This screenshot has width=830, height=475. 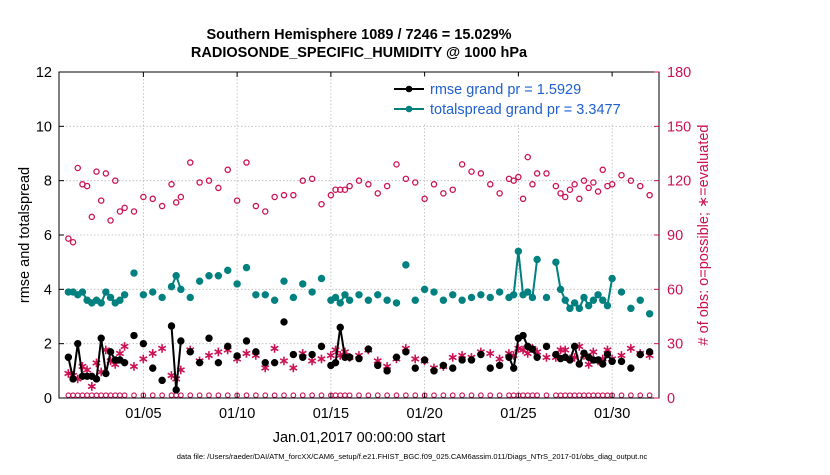 I want to click on left-tick-label: 12, so click(x=44, y=73).